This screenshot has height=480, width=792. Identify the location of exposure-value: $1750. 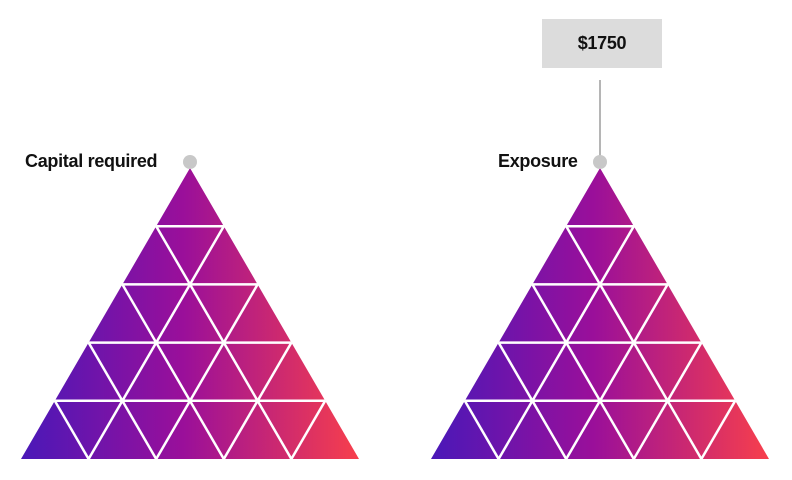
(602, 43).